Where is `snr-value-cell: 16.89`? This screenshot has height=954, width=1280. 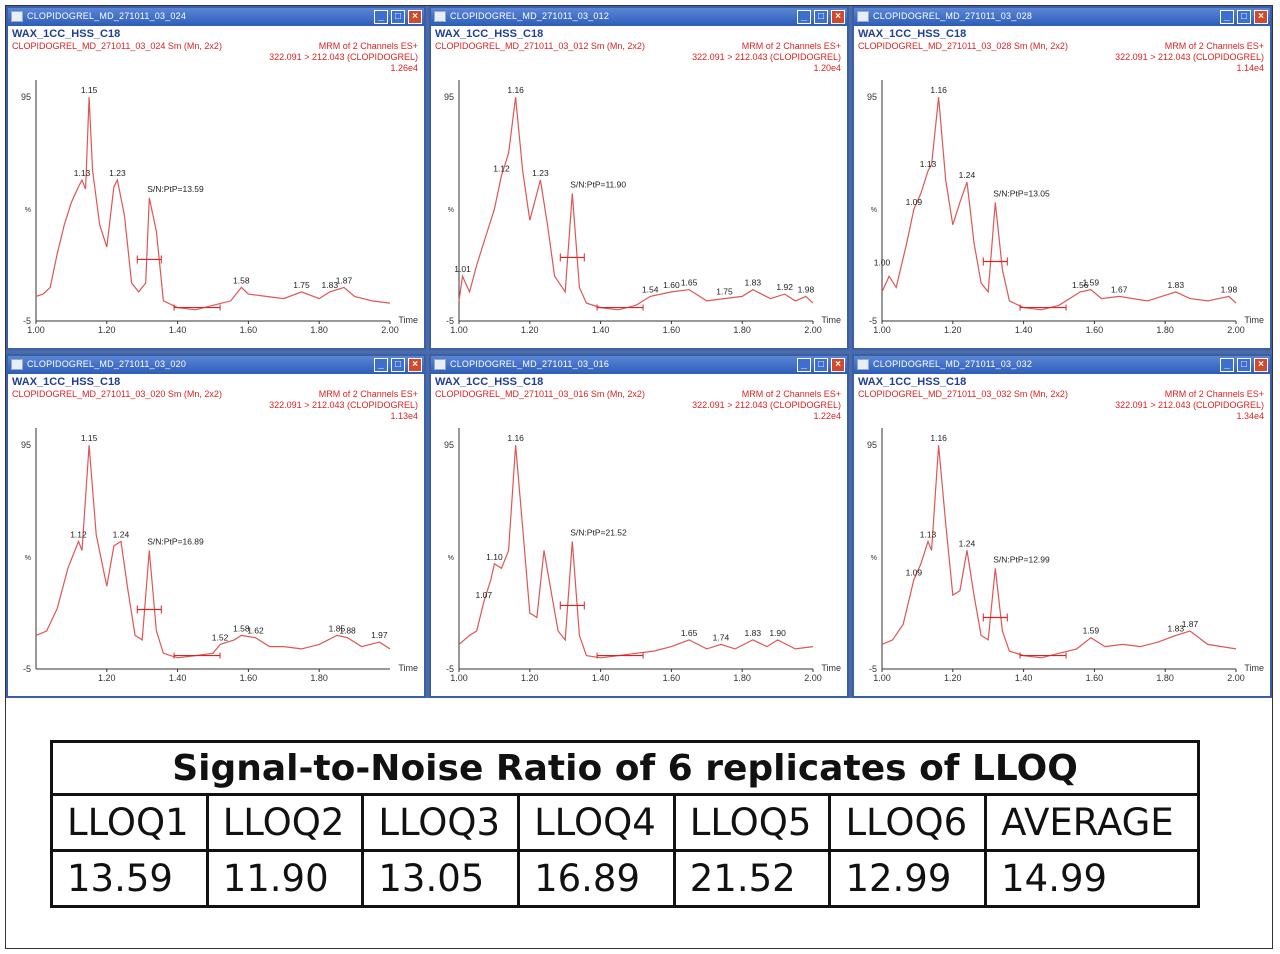
snr-value-cell: 16.89 is located at coordinates (596, 878).